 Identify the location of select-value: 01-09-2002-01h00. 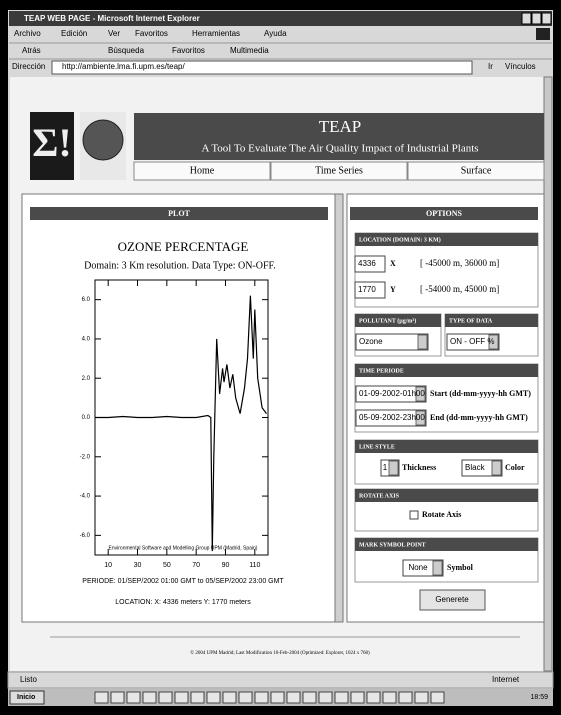
(392, 393).